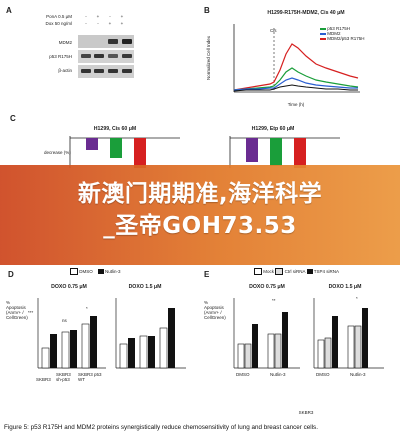  What do you see at coordinates (58, 23) in the screenshot?
I see `dox-label: Dox 50 ng/ml` at bounding box center [58, 23].